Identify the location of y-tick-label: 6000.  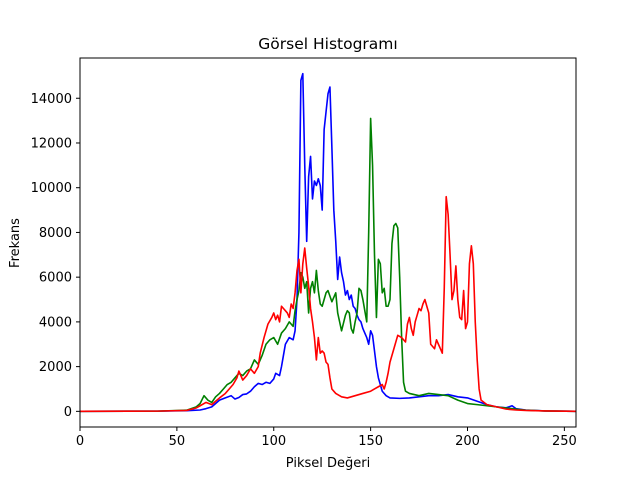
(55, 278).